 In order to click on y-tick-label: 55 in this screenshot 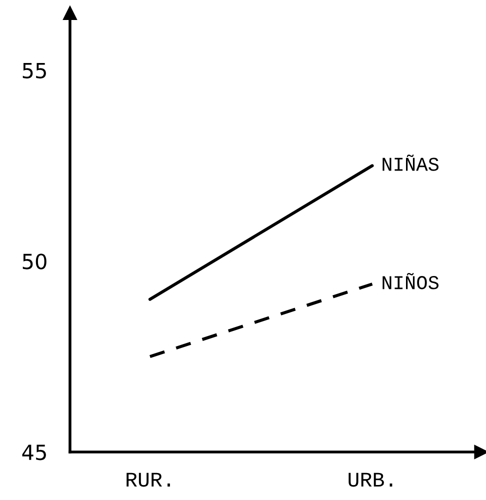, I will do `click(34, 70)`.